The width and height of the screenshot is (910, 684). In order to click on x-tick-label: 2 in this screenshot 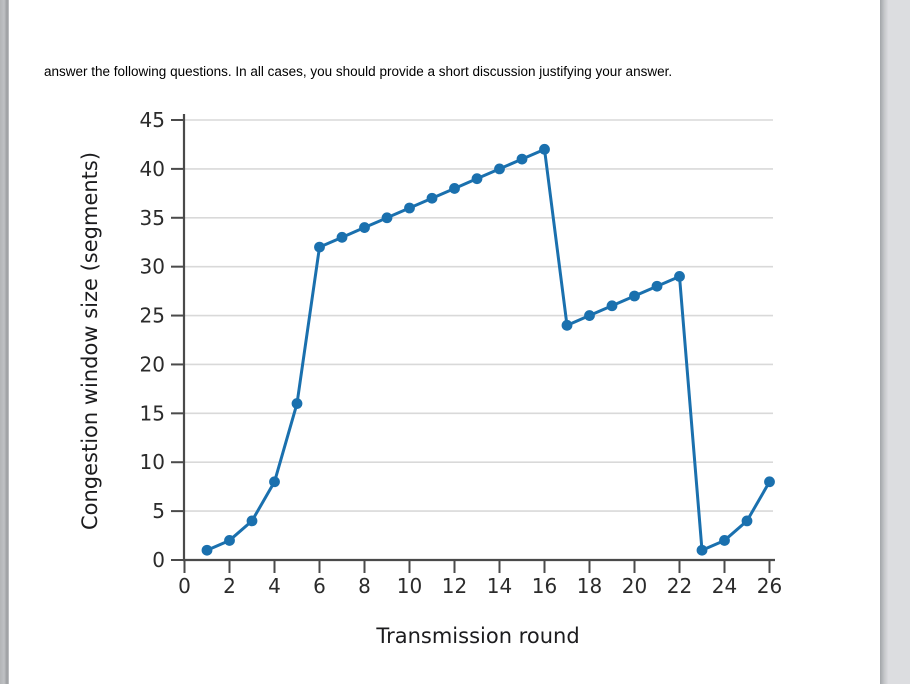, I will do `click(229, 586)`.